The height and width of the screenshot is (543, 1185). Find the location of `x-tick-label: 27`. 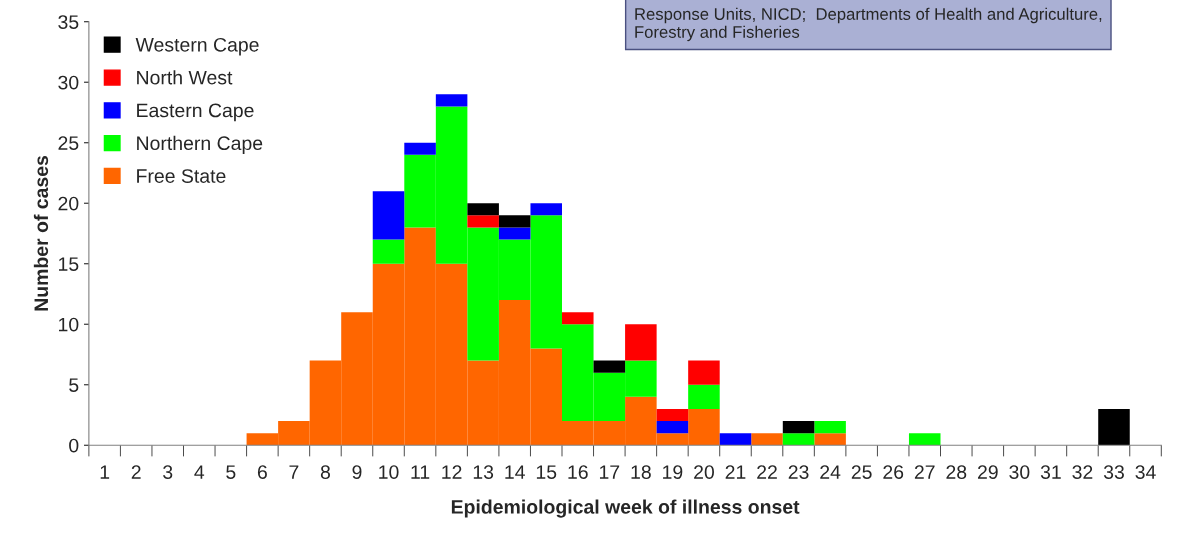

x-tick-label: 27 is located at coordinates (924, 472).